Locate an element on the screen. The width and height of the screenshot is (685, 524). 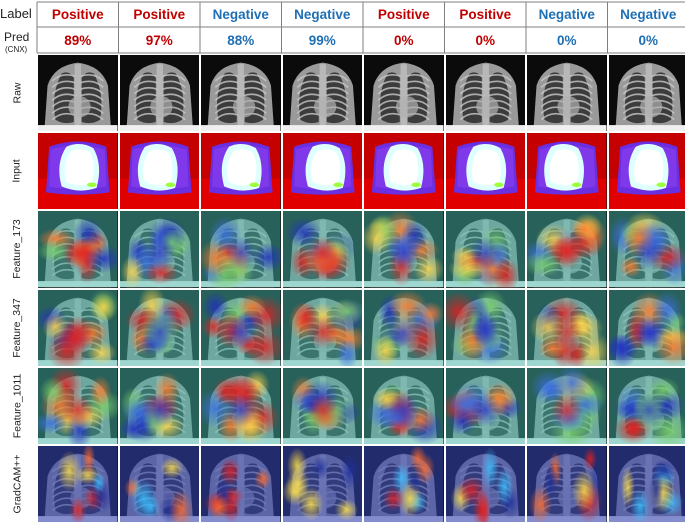
row-label: Feature_1011 is located at coordinates (17, 406).